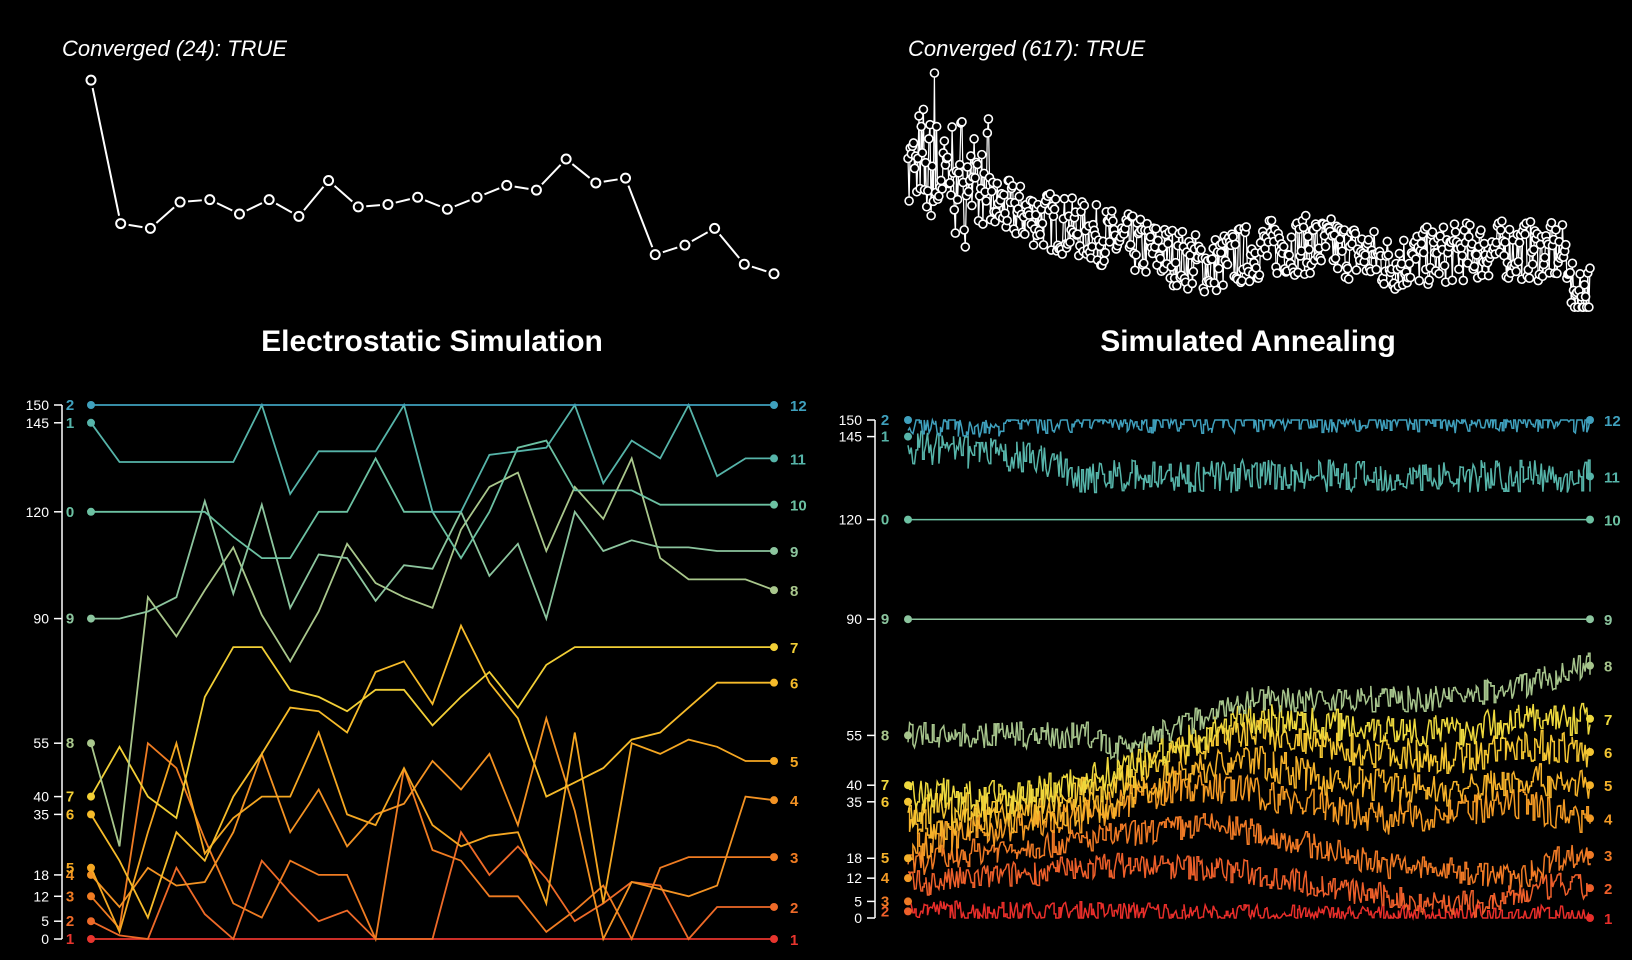 The width and height of the screenshot is (1632, 960). What do you see at coordinates (38, 512) in the screenshot?
I see `y-tick-label: 120` at bounding box center [38, 512].